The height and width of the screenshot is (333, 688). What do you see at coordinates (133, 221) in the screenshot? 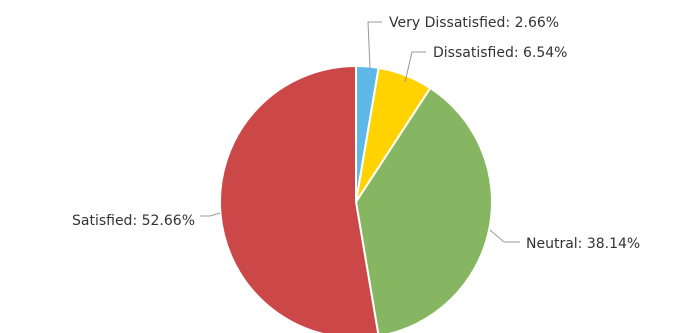
I see `data-label-satisfied: Satisfied: 52.66%` at bounding box center [133, 221].